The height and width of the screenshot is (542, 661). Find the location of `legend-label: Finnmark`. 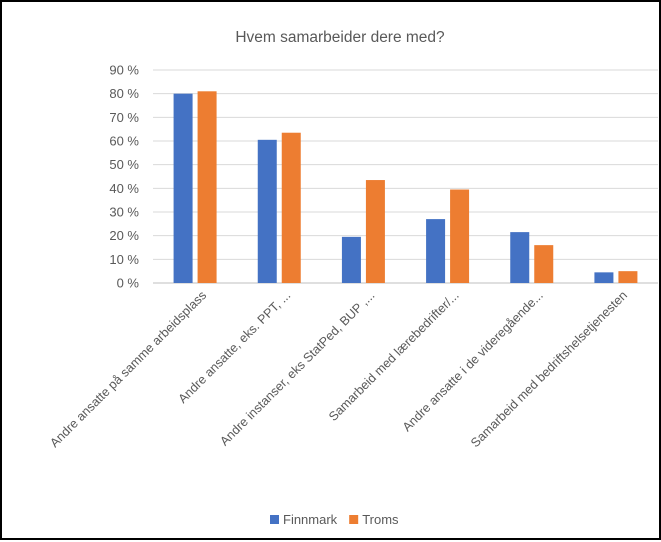

legend-label: Finnmark is located at coordinates (310, 519).